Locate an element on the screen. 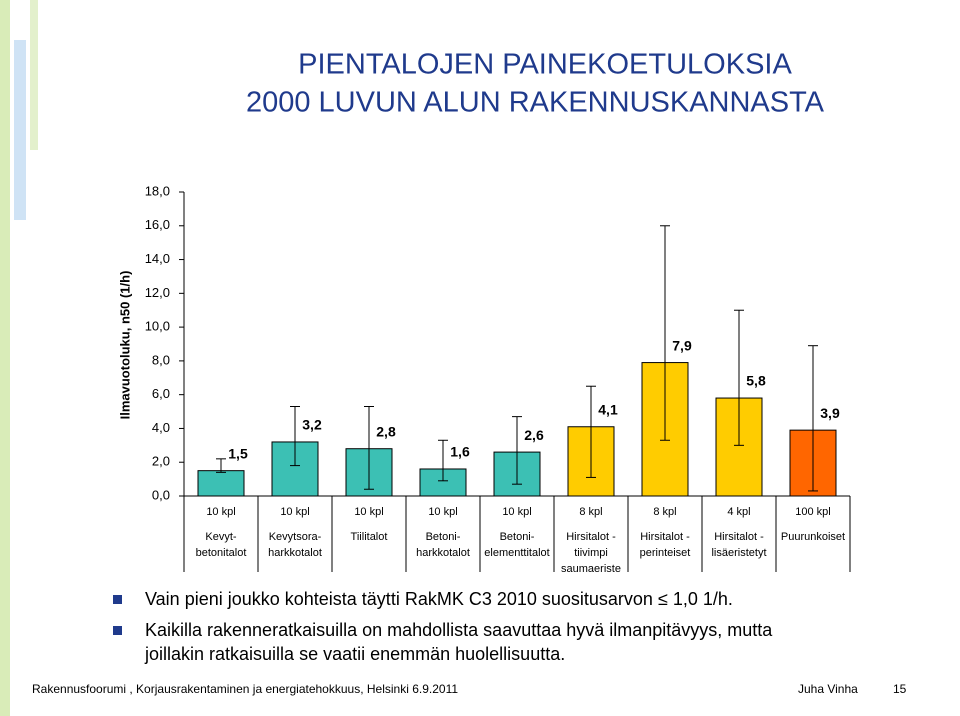 This screenshot has width=960, height=716. title: PIENTALOJEN PAINEKOETULOKSIA is located at coordinates (545, 65).